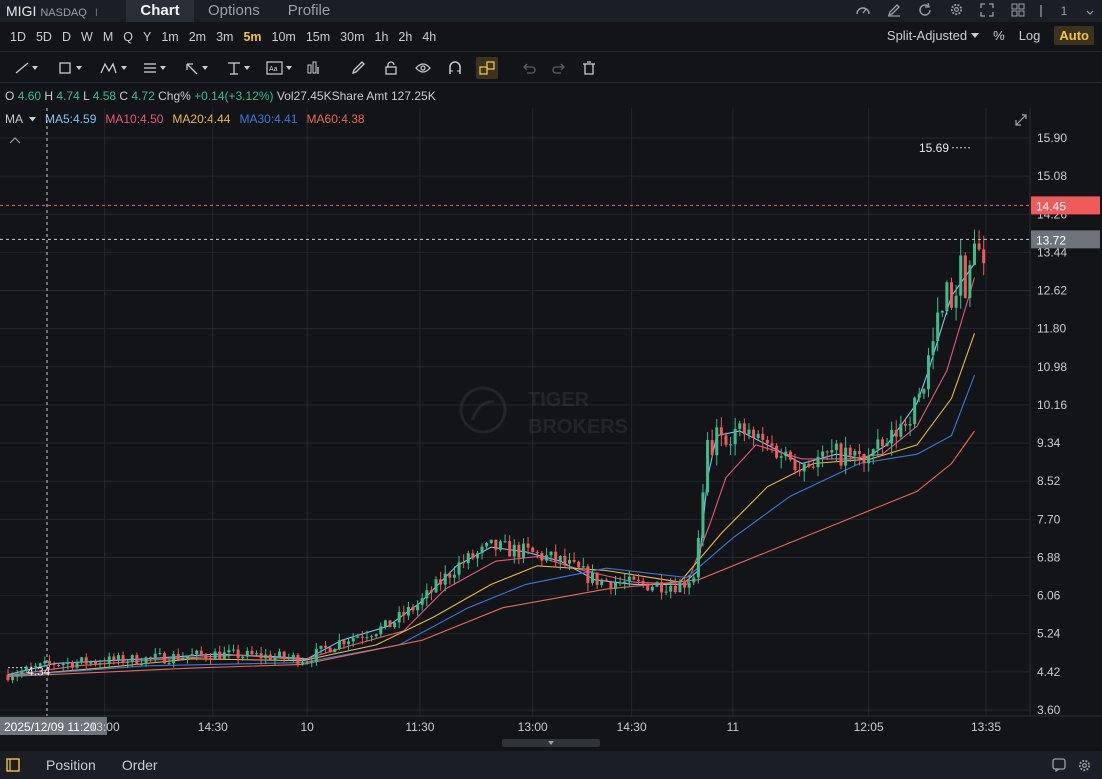  Describe the element at coordinates (999, 35) in the screenshot. I see `percent-toggle: %` at that location.